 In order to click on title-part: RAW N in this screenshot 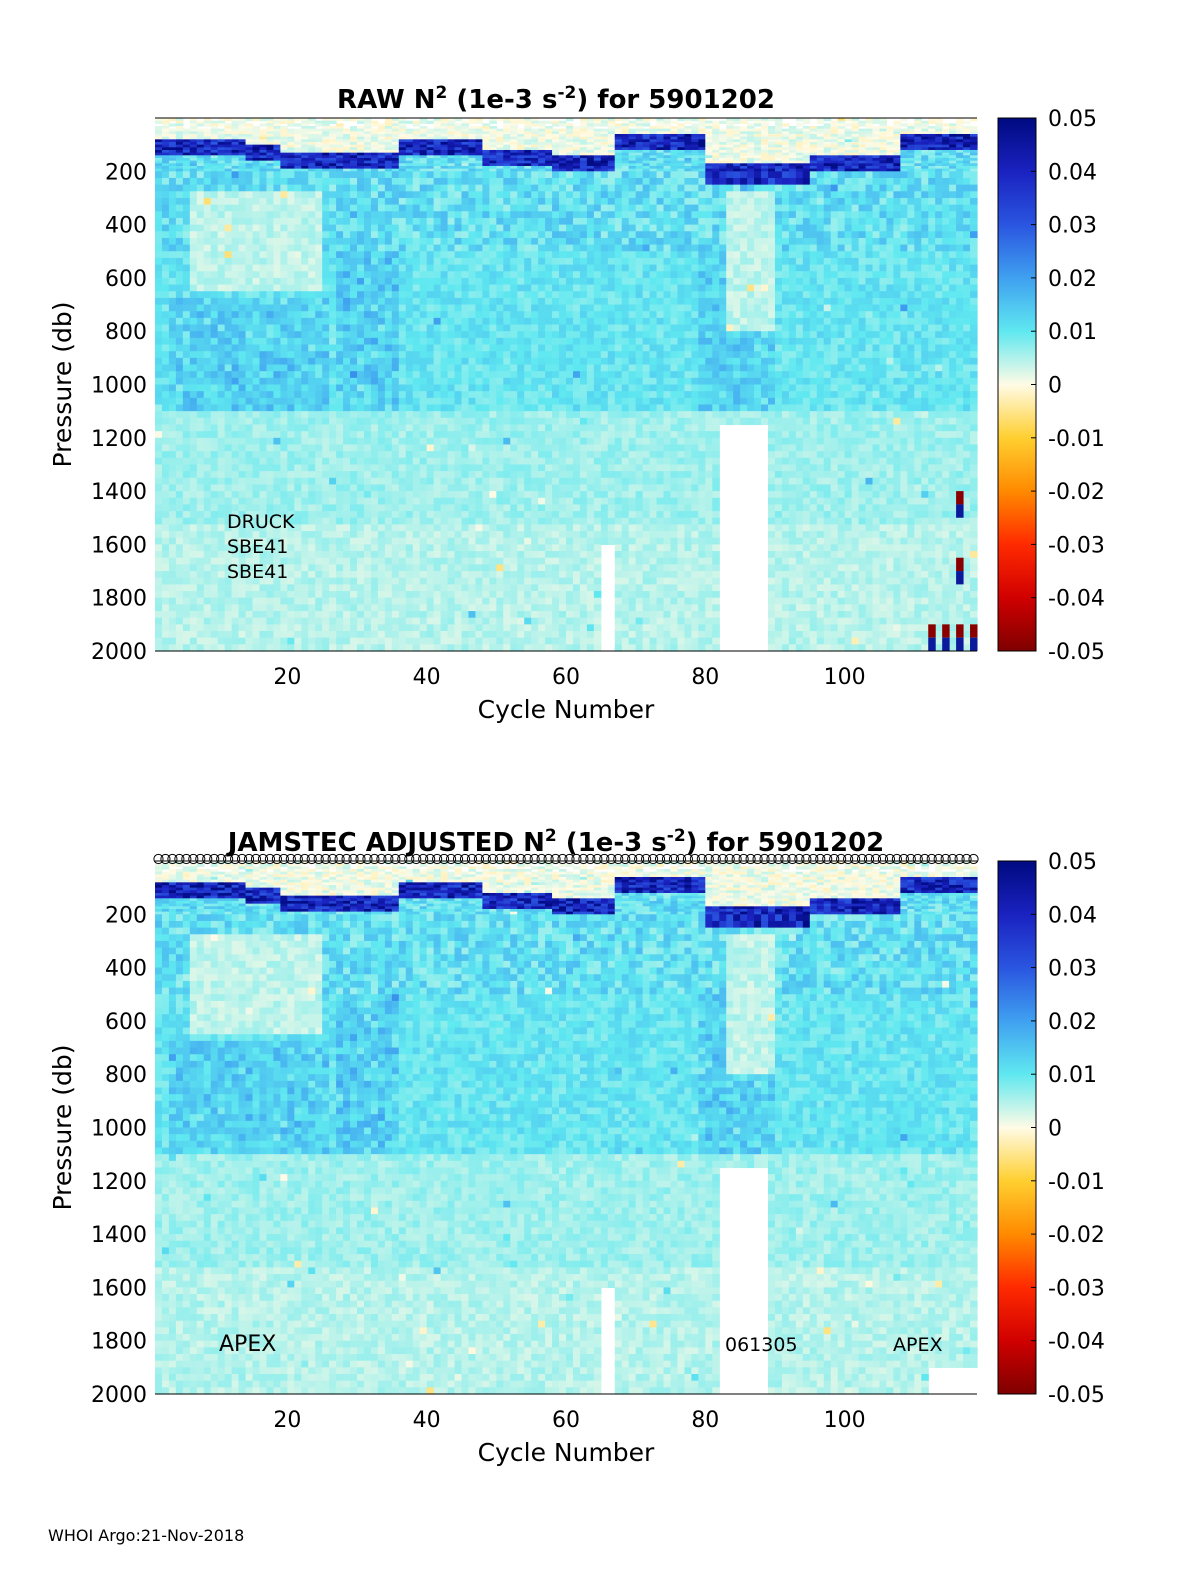, I will do `click(386, 100)`.